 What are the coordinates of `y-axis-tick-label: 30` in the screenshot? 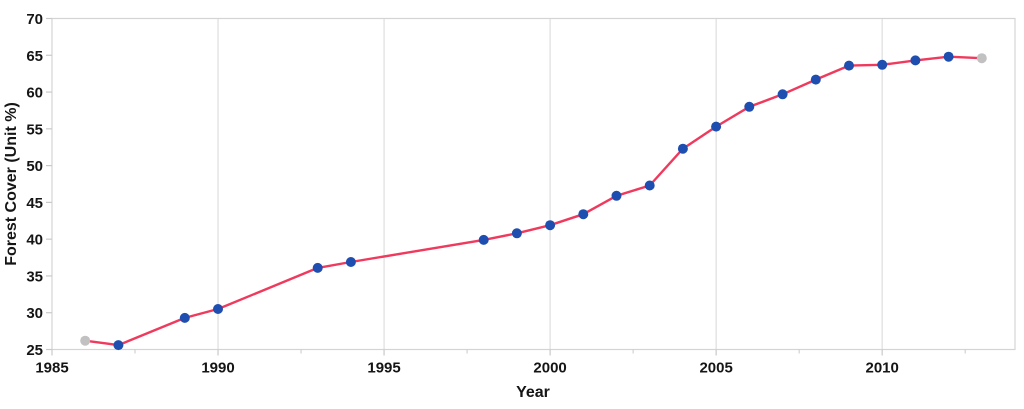 It's located at (34, 313).